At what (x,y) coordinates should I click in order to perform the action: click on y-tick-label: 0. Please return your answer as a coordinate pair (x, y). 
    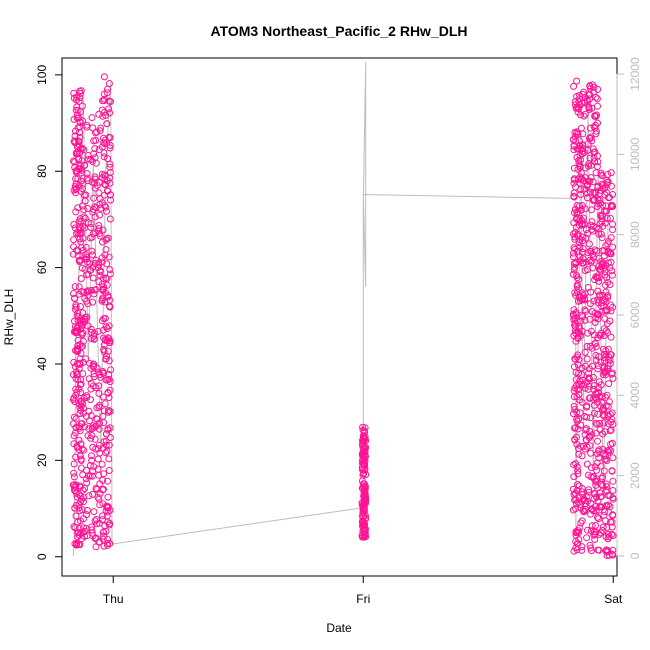
    Looking at the image, I should click on (42, 556).